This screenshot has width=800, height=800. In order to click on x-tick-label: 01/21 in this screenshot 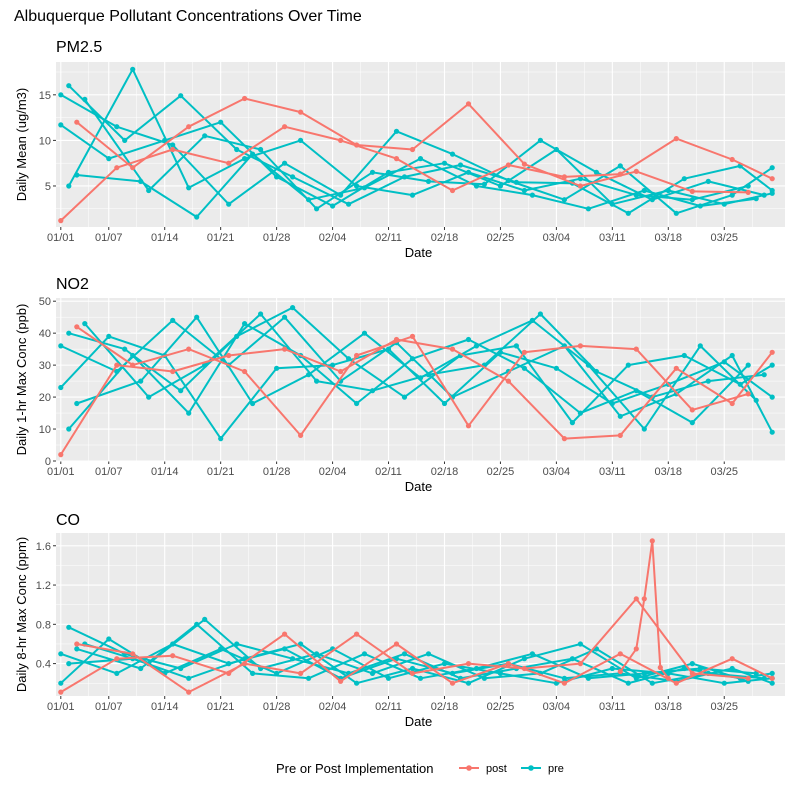, I will do `click(221, 707)`.